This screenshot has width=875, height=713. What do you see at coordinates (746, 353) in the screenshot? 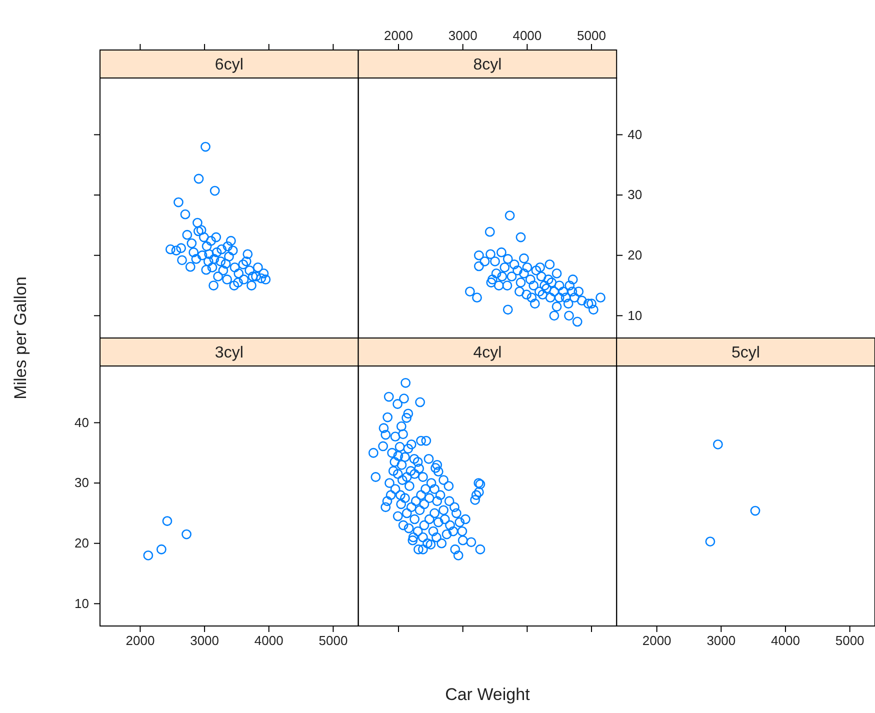
I see `chart-title: 5cyl` at bounding box center [746, 353].